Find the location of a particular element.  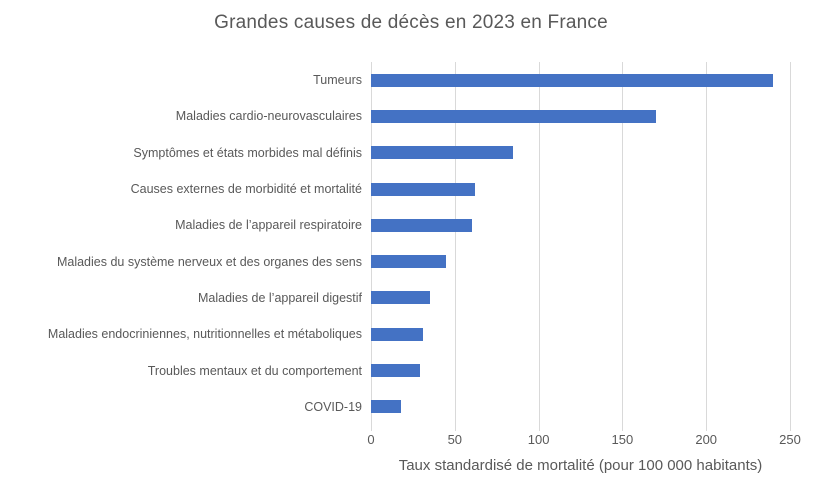

category-label-2: Symptômes et états morbides mal définis is located at coordinates (247, 152).